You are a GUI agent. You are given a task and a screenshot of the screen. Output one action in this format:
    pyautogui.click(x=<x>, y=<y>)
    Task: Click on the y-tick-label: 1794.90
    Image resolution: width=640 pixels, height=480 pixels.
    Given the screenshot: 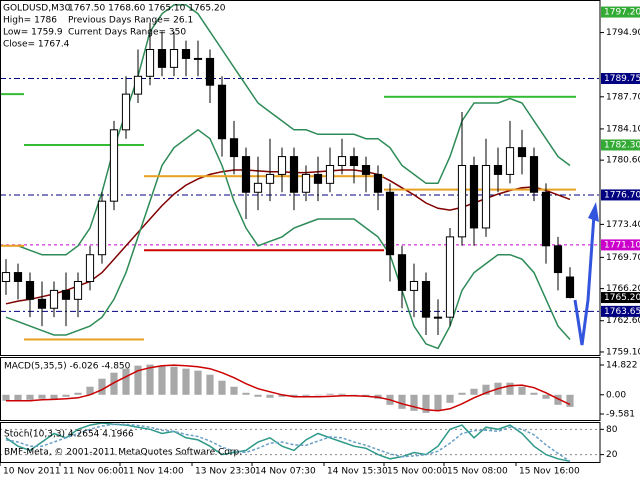 What is the action you would take?
    pyautogui.click(x=623, y=33)
    